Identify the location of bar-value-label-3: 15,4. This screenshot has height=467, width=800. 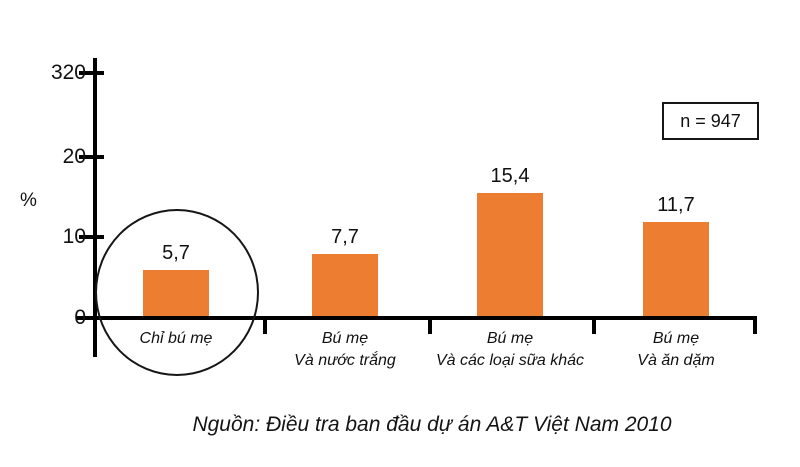
(510, 176).